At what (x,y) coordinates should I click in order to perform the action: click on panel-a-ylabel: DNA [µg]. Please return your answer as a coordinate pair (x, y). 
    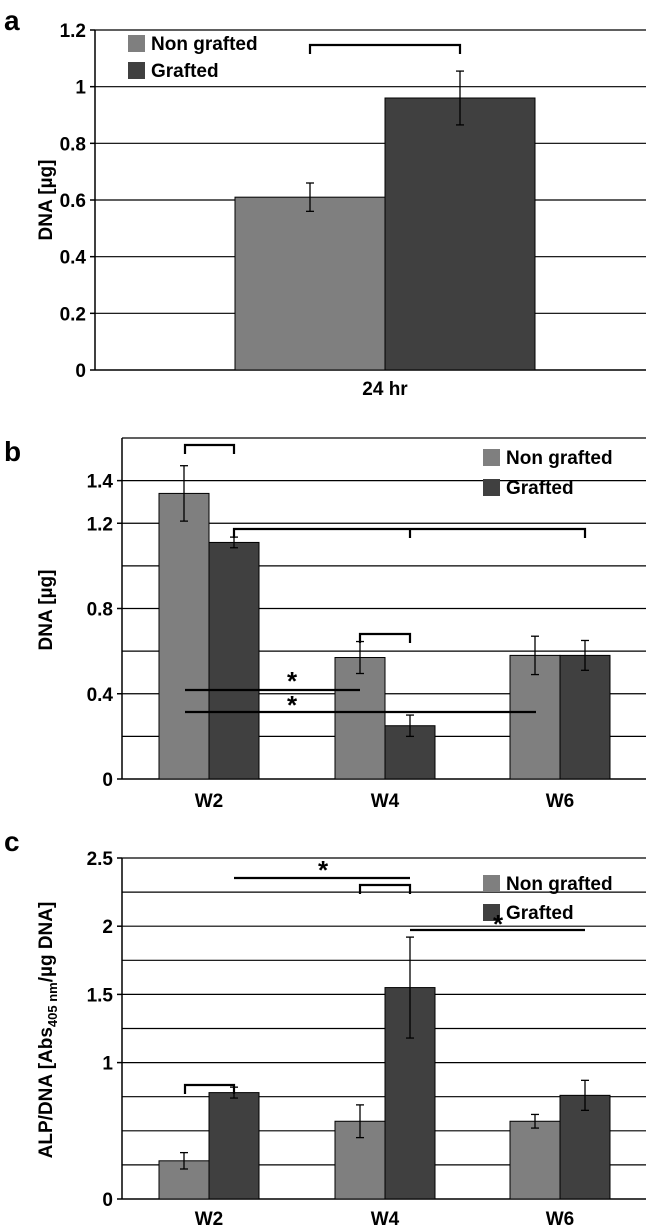
    Looking at the image, I should click on (46, 200).